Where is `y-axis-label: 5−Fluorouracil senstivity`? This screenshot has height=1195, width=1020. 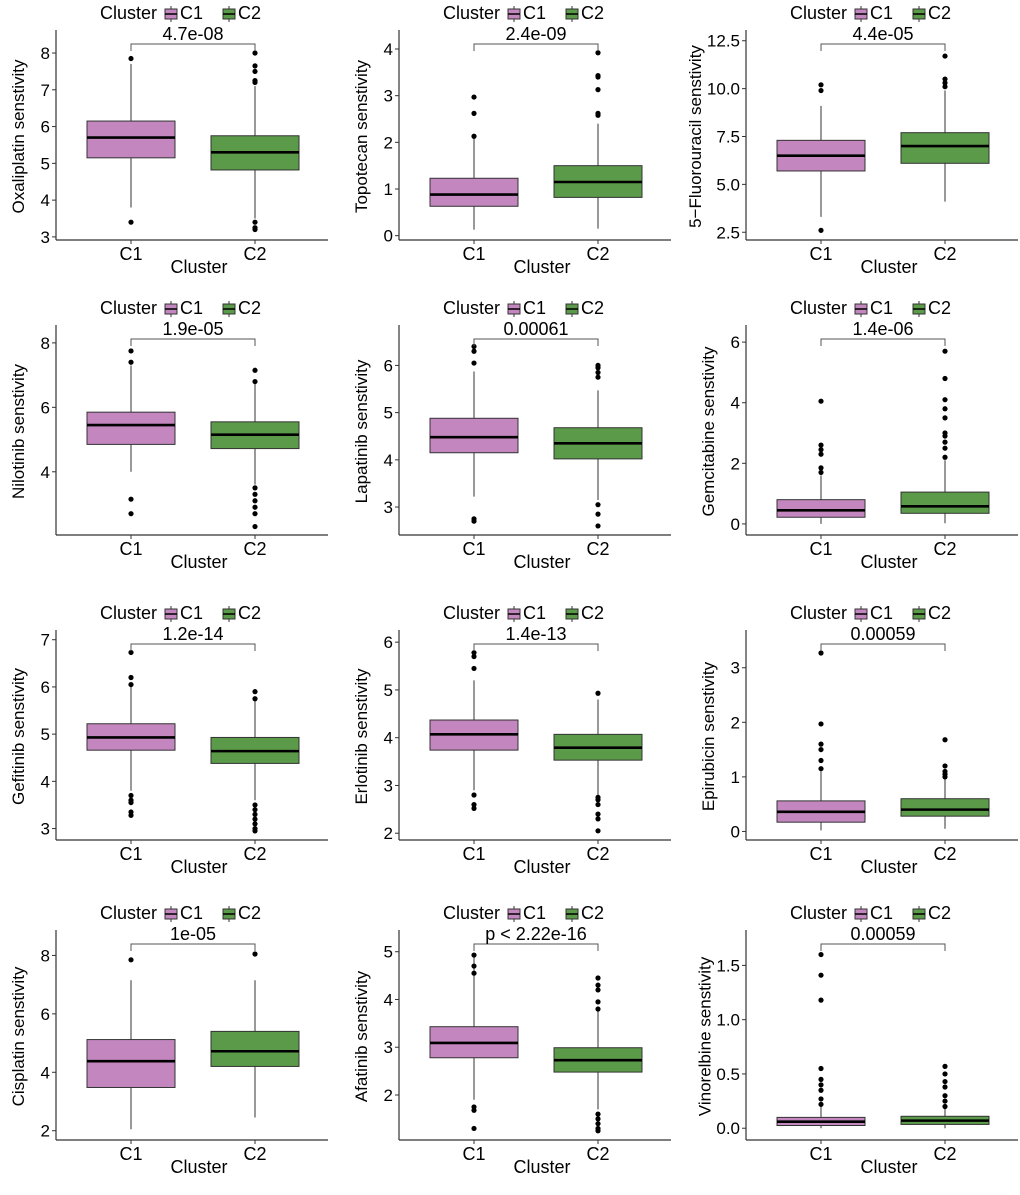 y-axis-label: 5−Fluorouracil senstivity is located at coordinates (695, 136).